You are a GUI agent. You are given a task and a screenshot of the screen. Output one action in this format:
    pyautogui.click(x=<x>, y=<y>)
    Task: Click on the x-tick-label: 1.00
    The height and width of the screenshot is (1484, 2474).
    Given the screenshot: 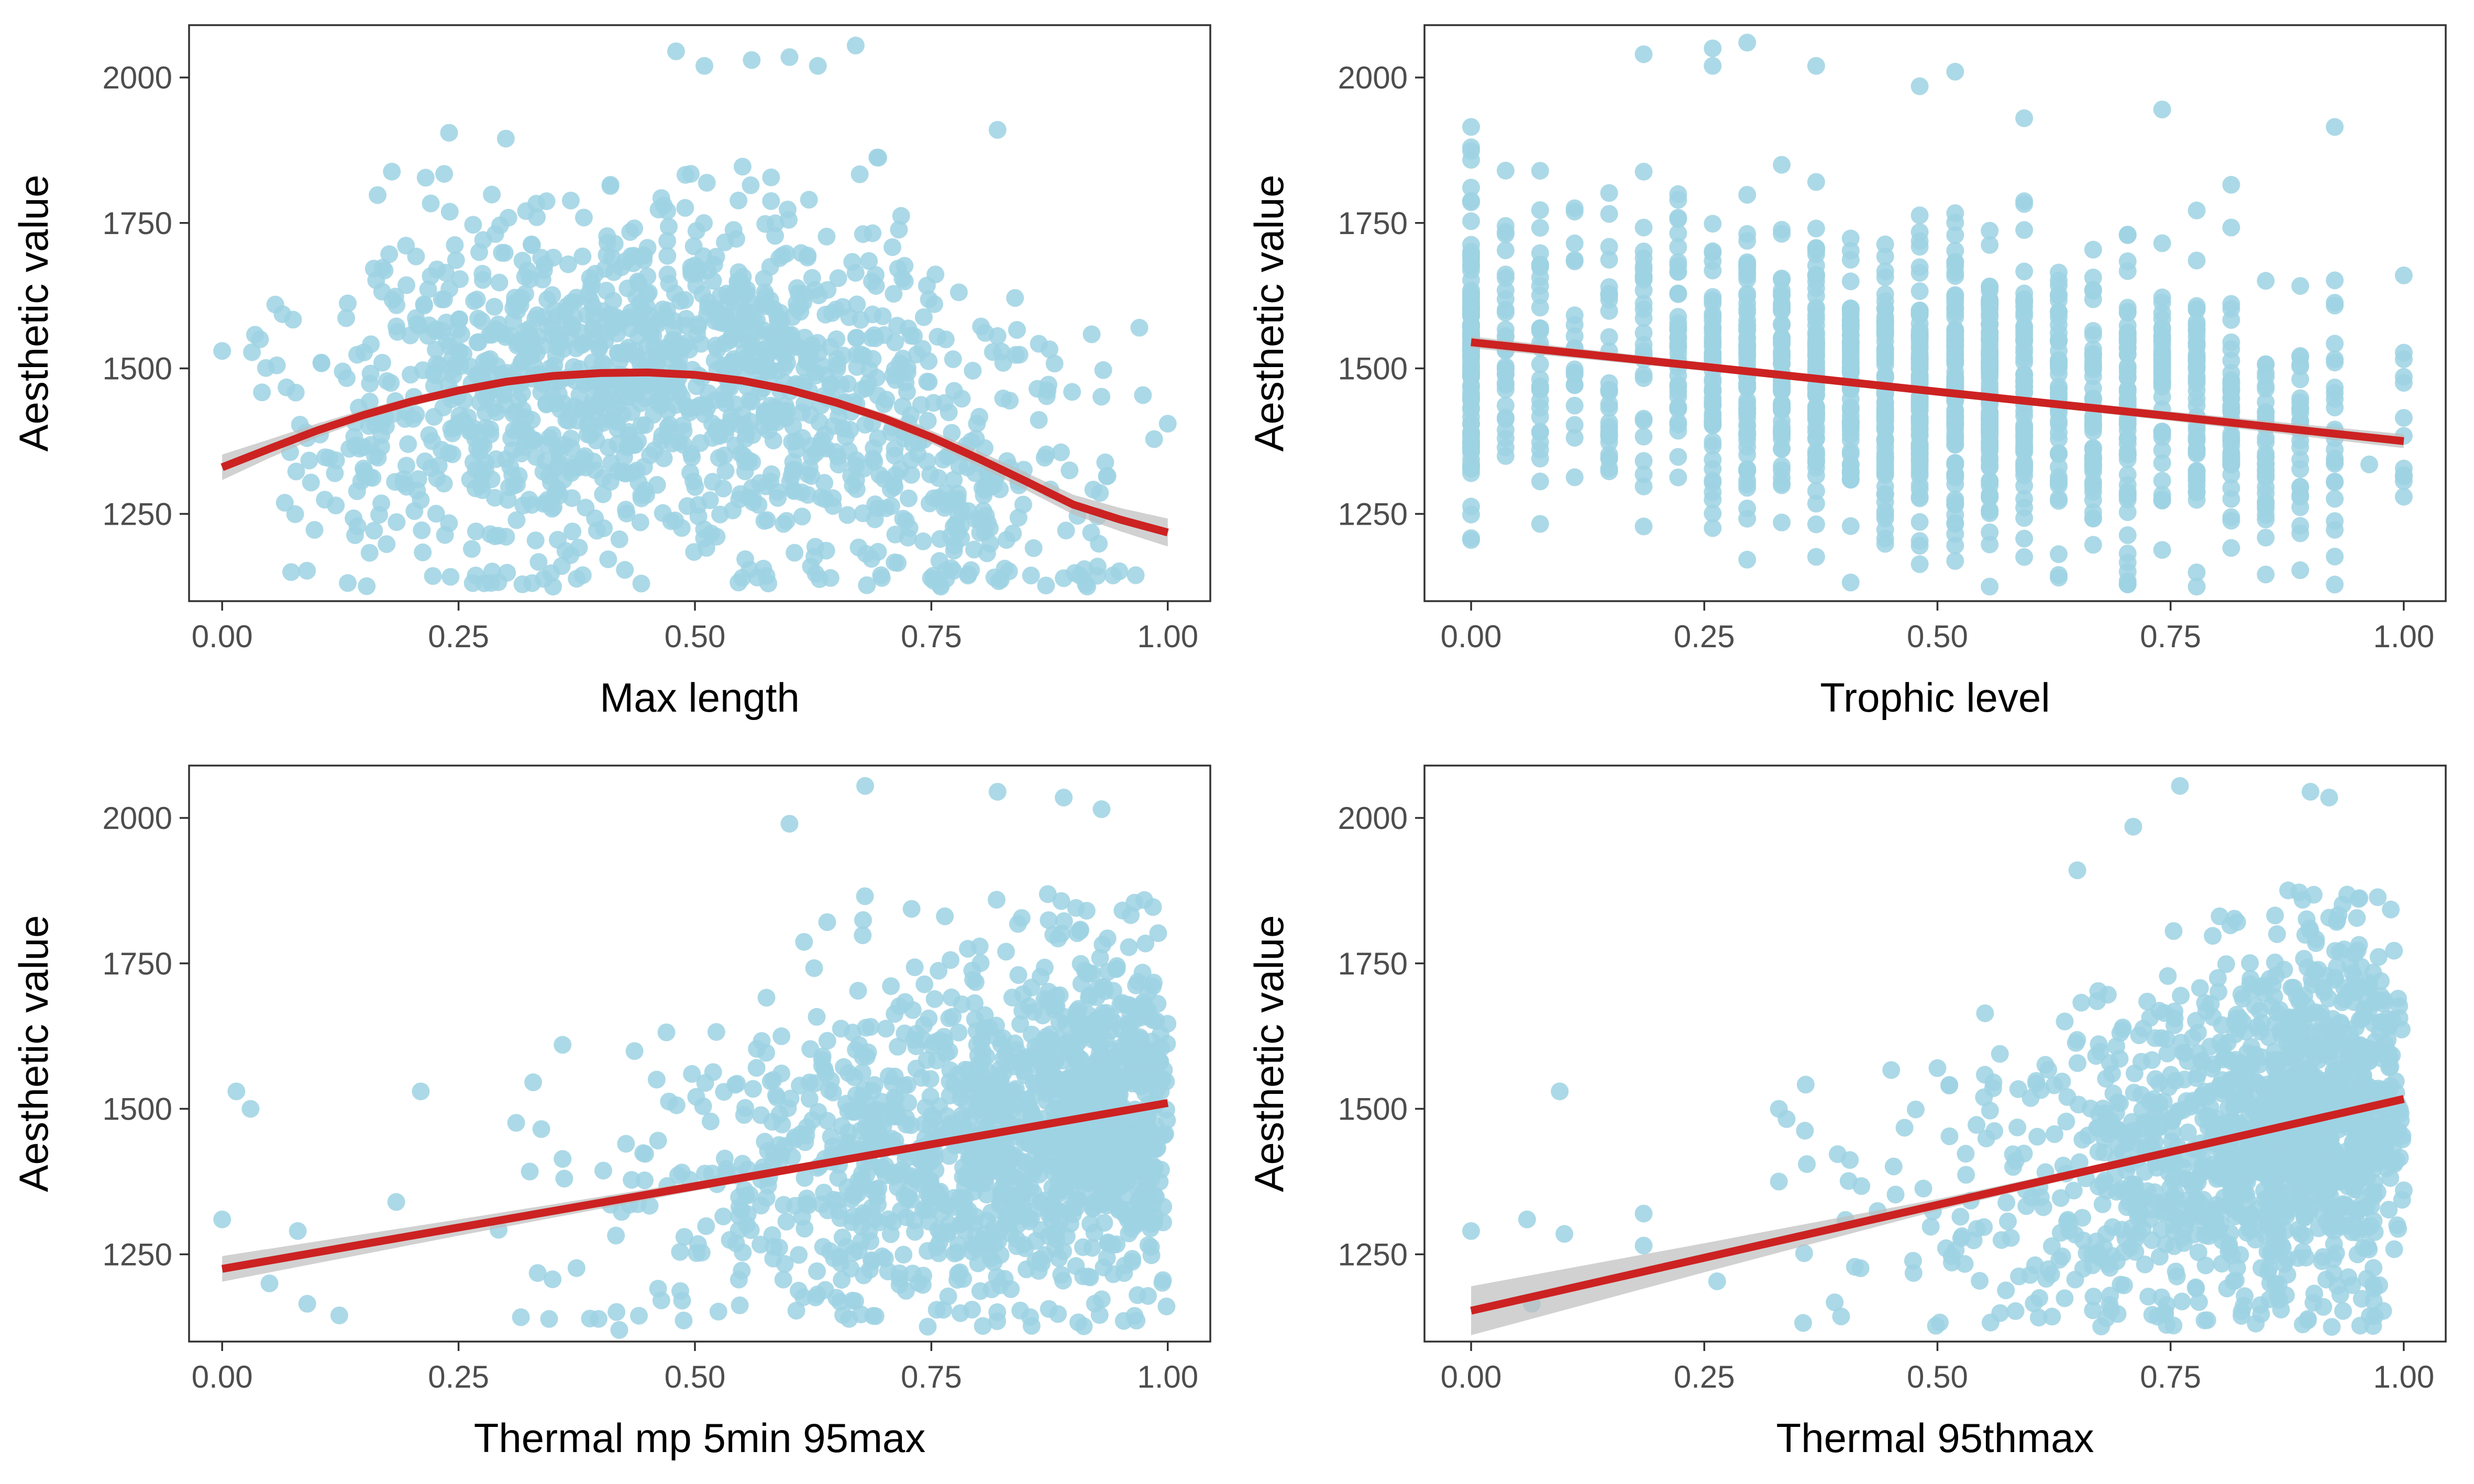 What is the action you would take?
    pyautogui.click(x=1168, y=637)
    